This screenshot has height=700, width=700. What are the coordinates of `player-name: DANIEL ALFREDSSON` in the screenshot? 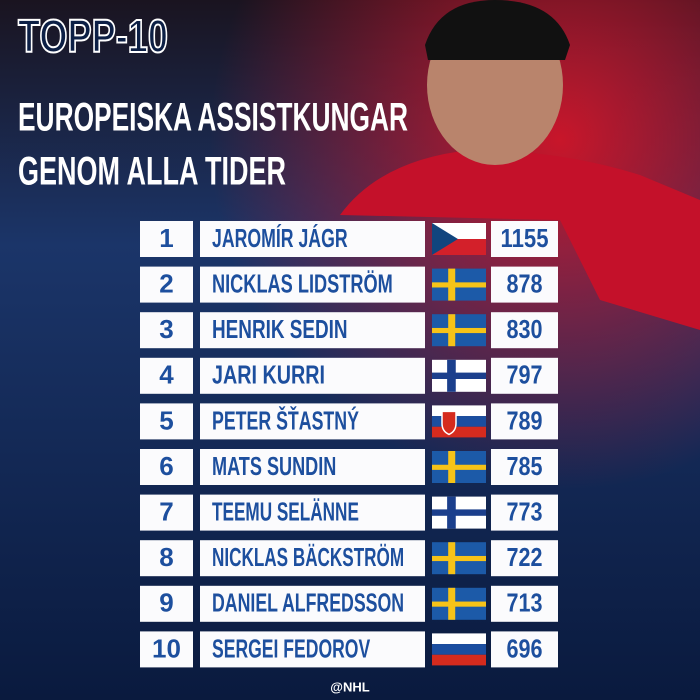 It's located at (308, 603).